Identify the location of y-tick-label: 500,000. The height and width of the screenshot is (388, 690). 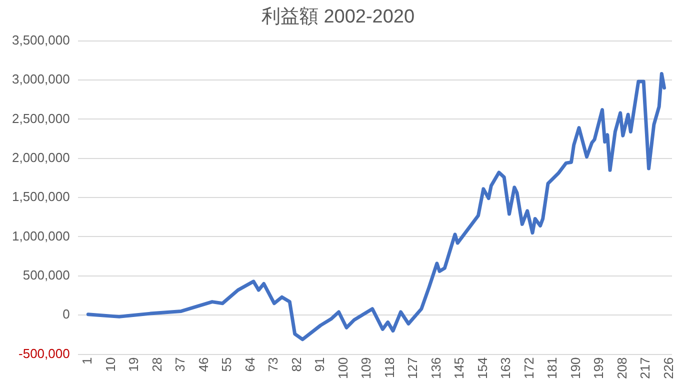
(46, 275).